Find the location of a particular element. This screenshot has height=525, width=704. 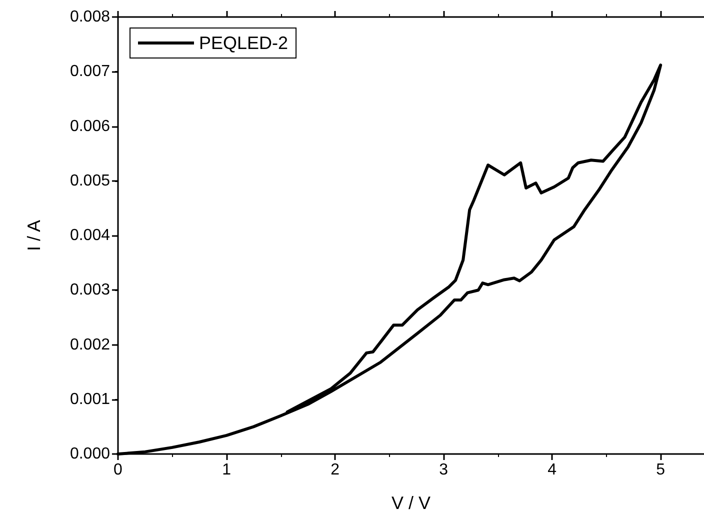

x-tick-label: 3 is located at coordinates (443, 470).